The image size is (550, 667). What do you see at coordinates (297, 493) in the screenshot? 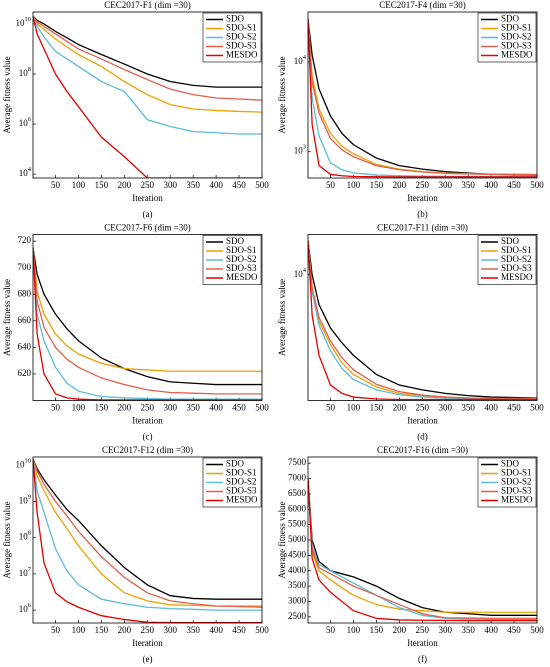
I see `y-tick-label: 6500` at bounding box center [297, 493].